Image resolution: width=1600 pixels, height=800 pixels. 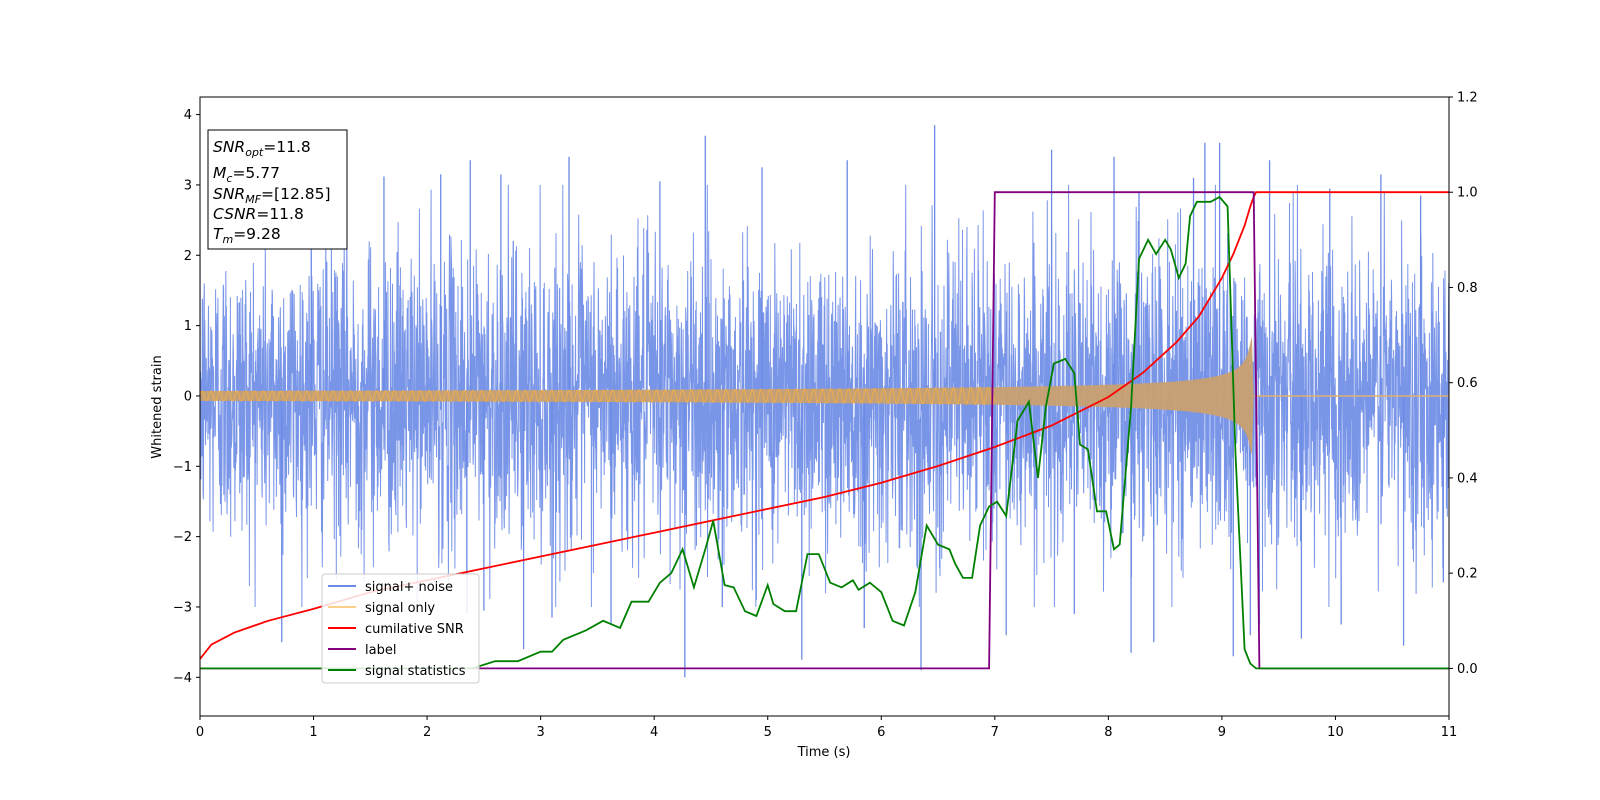 I want to click on x-tick-label: 11, so click(x=1449, y=732).